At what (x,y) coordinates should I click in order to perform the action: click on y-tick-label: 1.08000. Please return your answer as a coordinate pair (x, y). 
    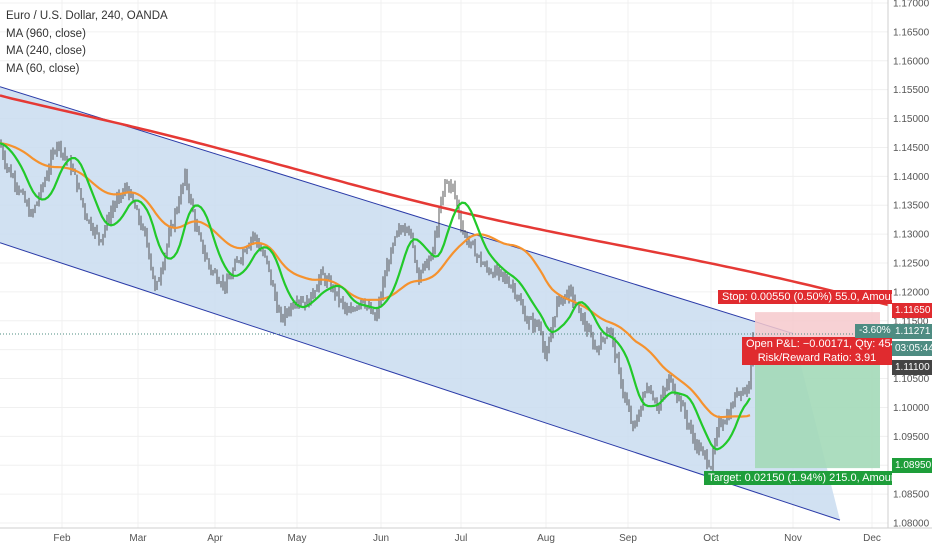
    Looking at the image, I should click on (911, 524).